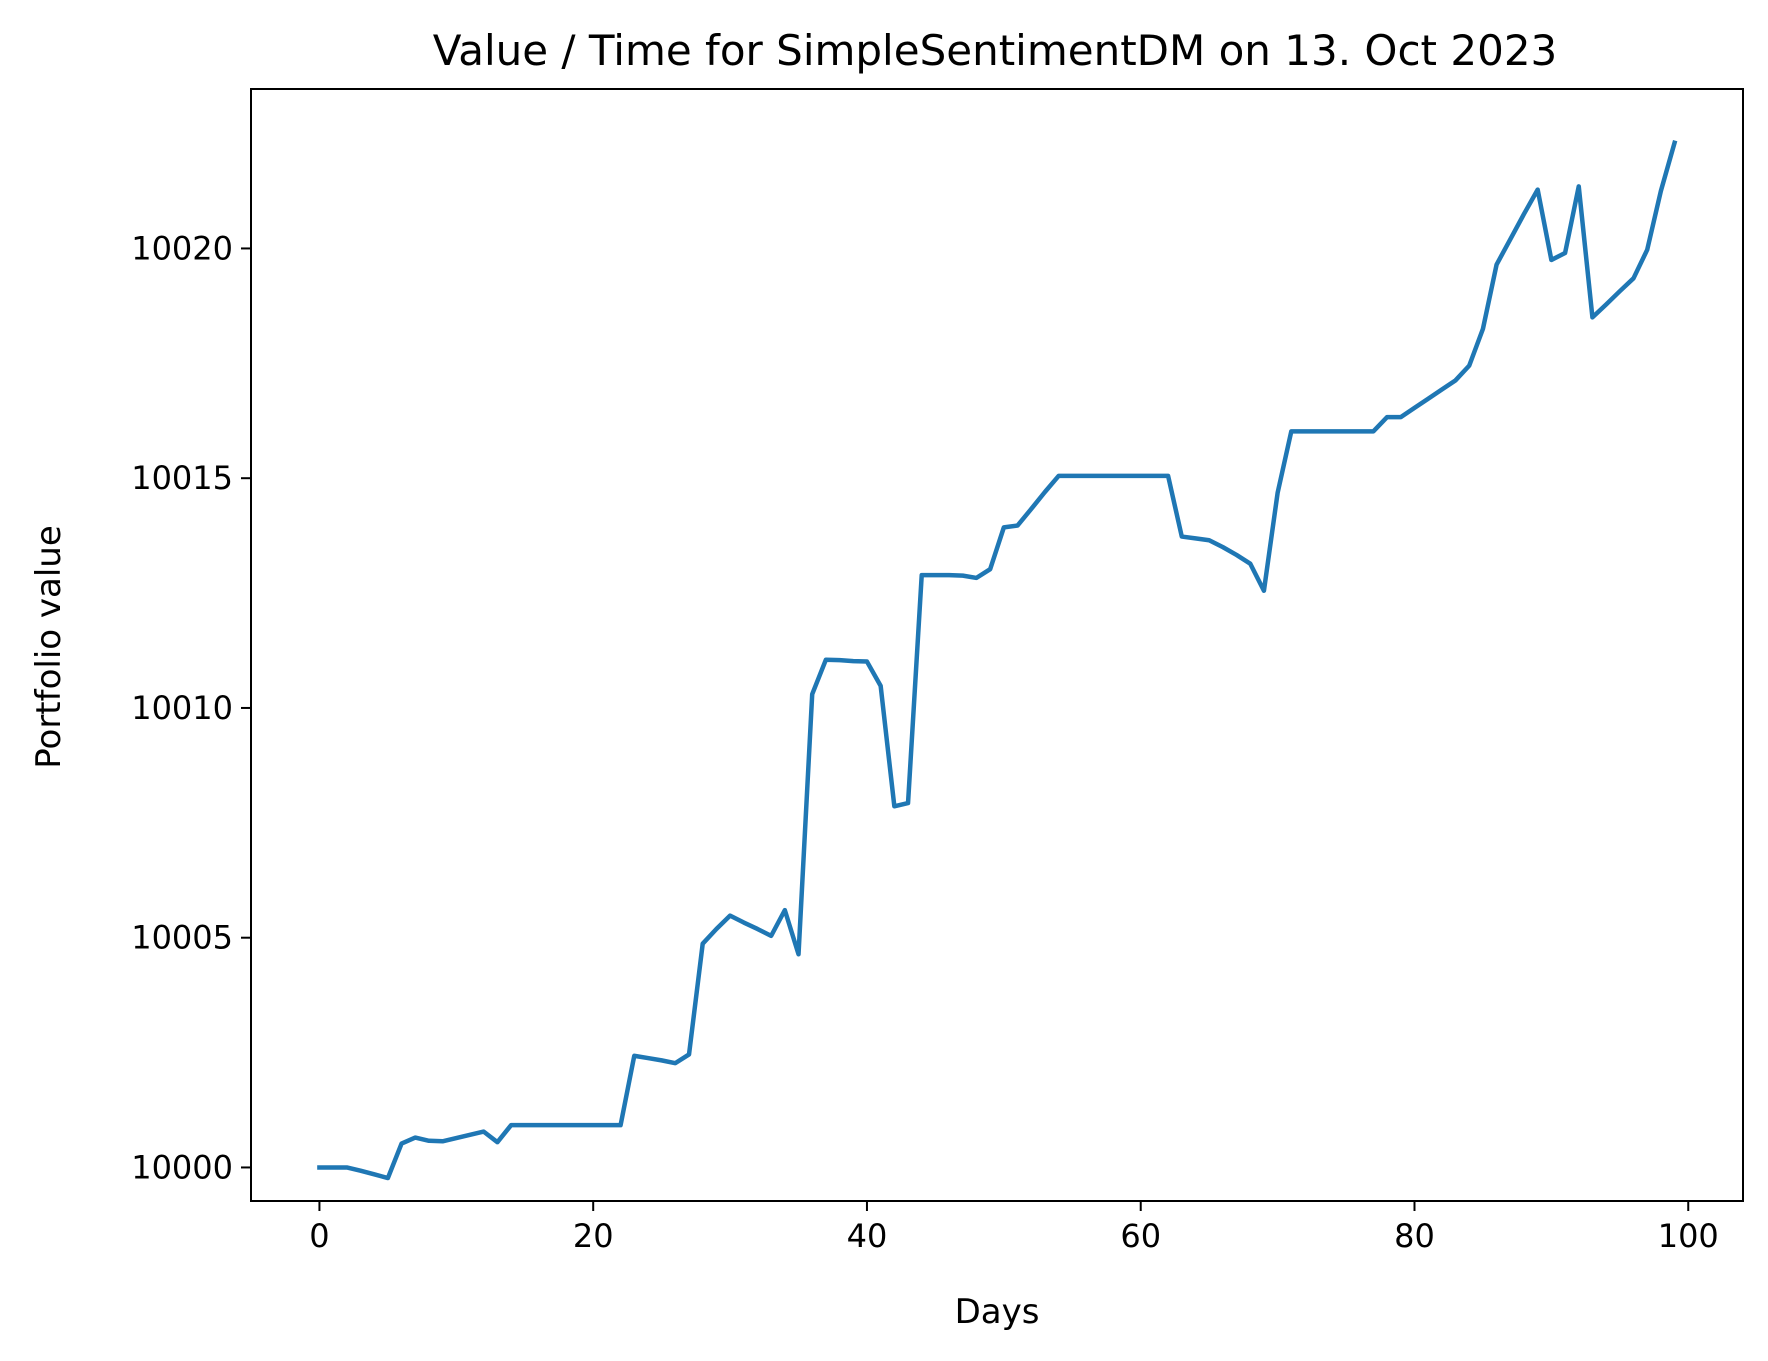 Image resolution: width=1768 pixels, height=1361 pixels. I want to click on y-tick-label: 10015, so click(182, 478).